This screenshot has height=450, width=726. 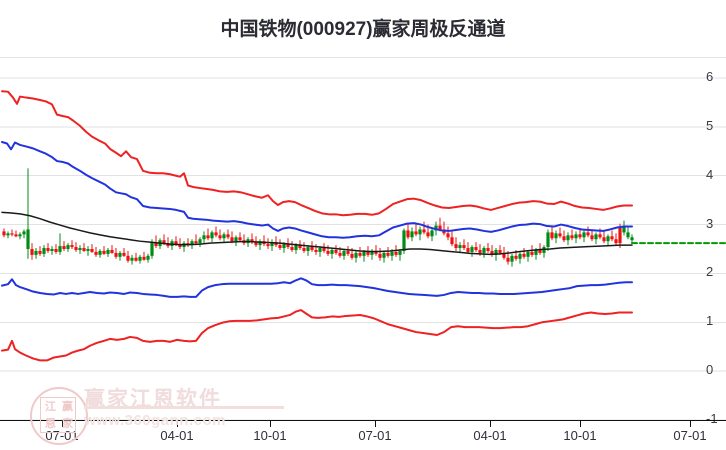 I want to click on y-axis-tick-label: 0, so click(x=710, y=370).